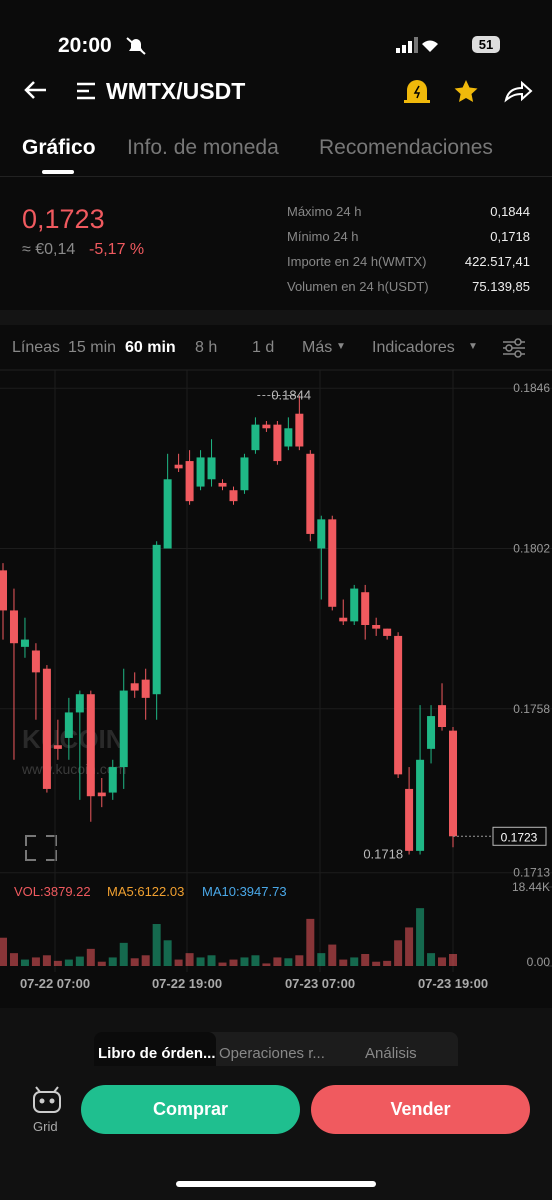 This screenshot has height=1200, width=552. I want to click on tab-indicator, so click(58, 172).